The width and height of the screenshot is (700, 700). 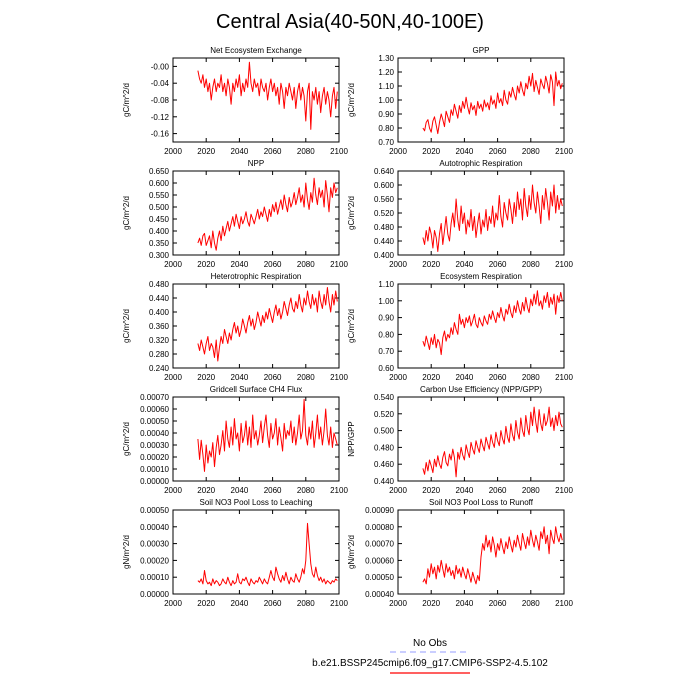 What do you see at coordinates (384, 431) in the screenshot?
I see `panel-carbon-use-efficiency-npp-gpp-ytick-label: 0.500` at bounding box center [384, 431].